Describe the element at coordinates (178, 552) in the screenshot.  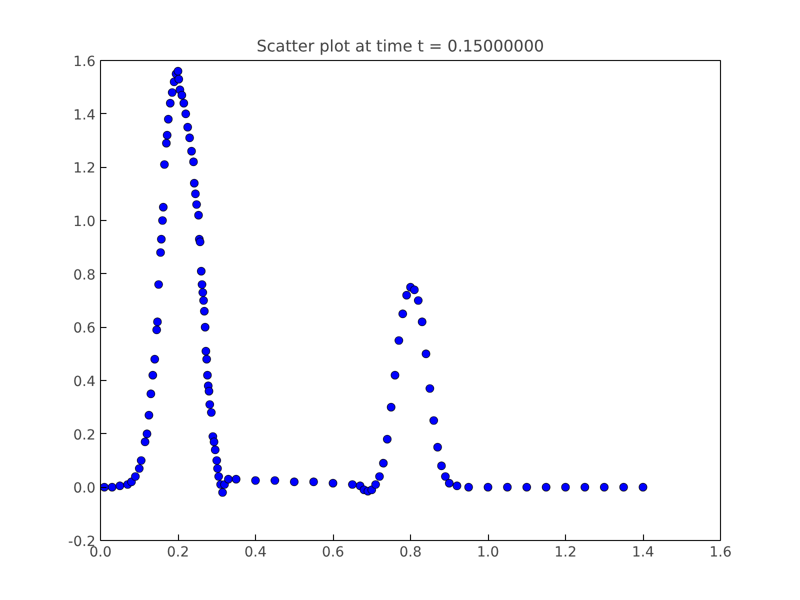
I see `x-tick-label: 0.2` at that location.